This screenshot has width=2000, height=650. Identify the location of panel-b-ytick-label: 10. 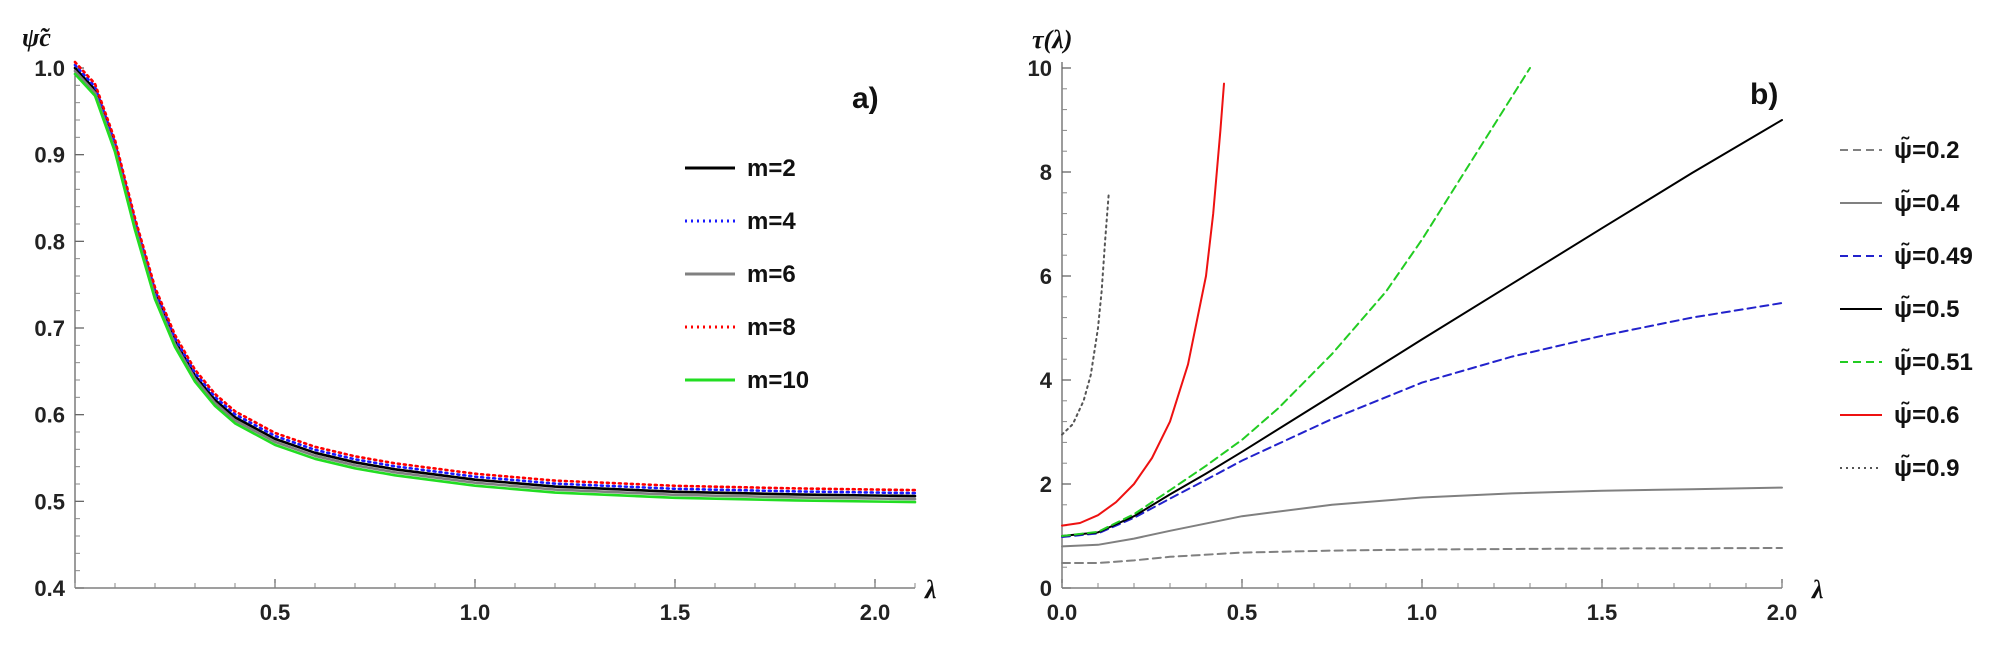
(1040, 68).